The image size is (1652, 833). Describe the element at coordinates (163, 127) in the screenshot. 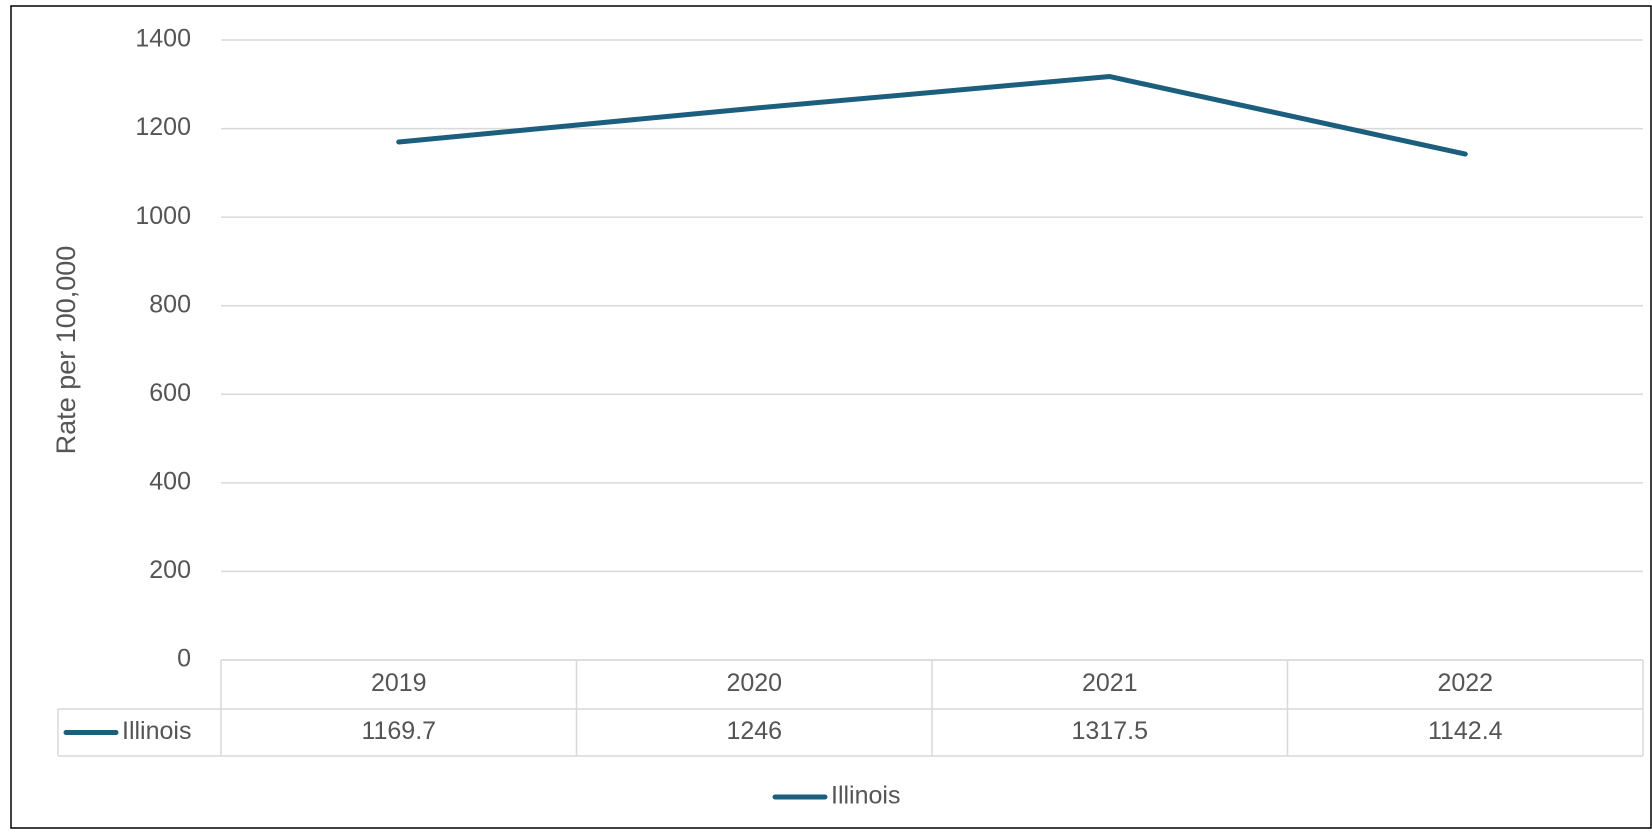

I see `y-tick-label: 1200` at that location.